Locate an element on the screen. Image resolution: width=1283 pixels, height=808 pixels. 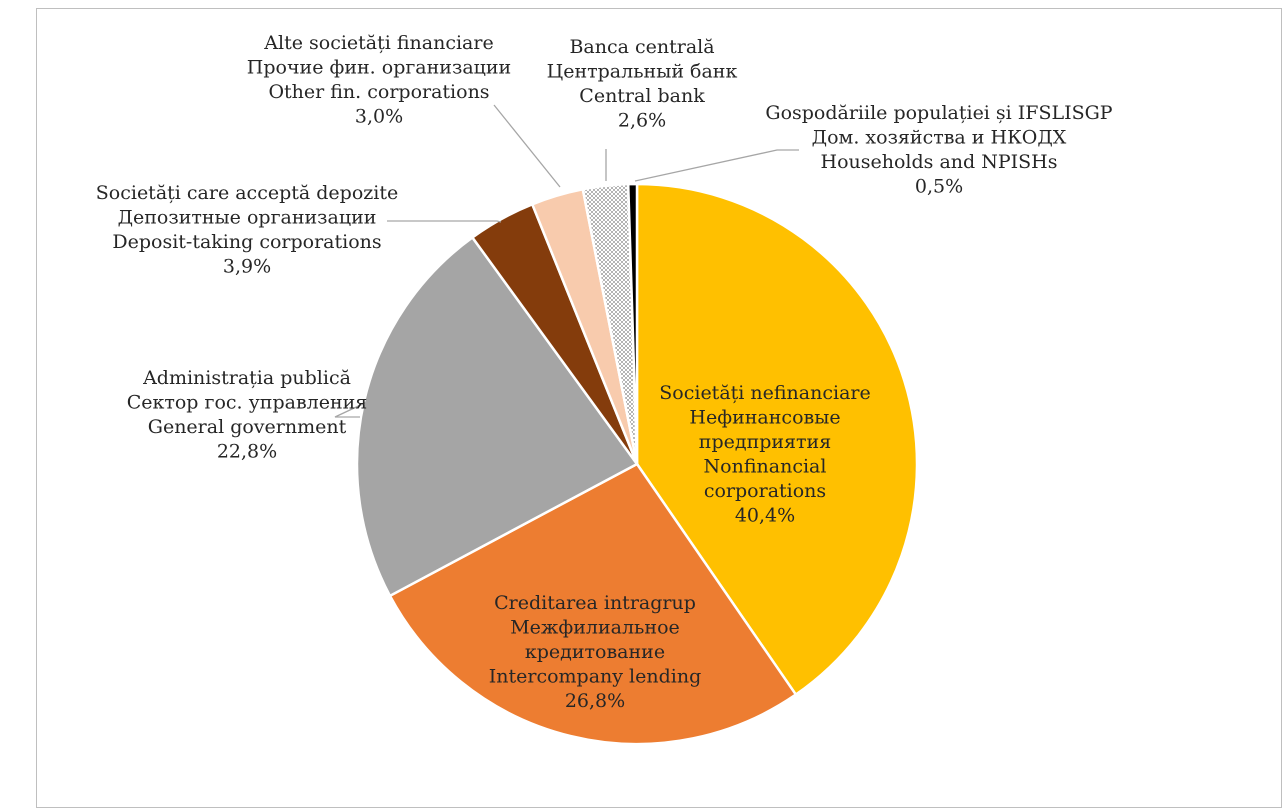
slice-label-line: Gospodăriile populației și IFSLISGP is located at coordinates (938, 113).